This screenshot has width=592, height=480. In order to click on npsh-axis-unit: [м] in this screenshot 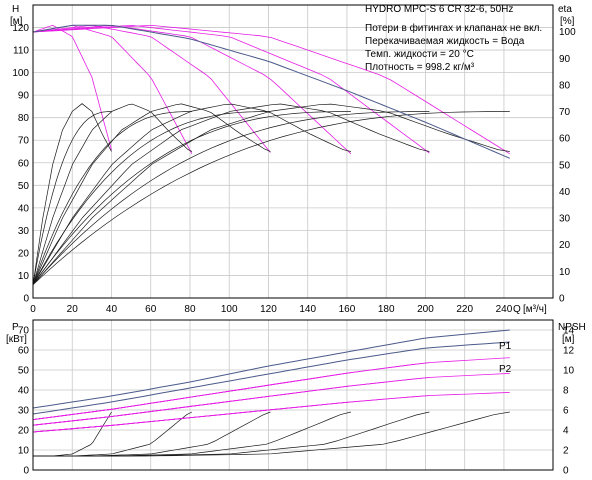, I will do `click(568, 339)`.